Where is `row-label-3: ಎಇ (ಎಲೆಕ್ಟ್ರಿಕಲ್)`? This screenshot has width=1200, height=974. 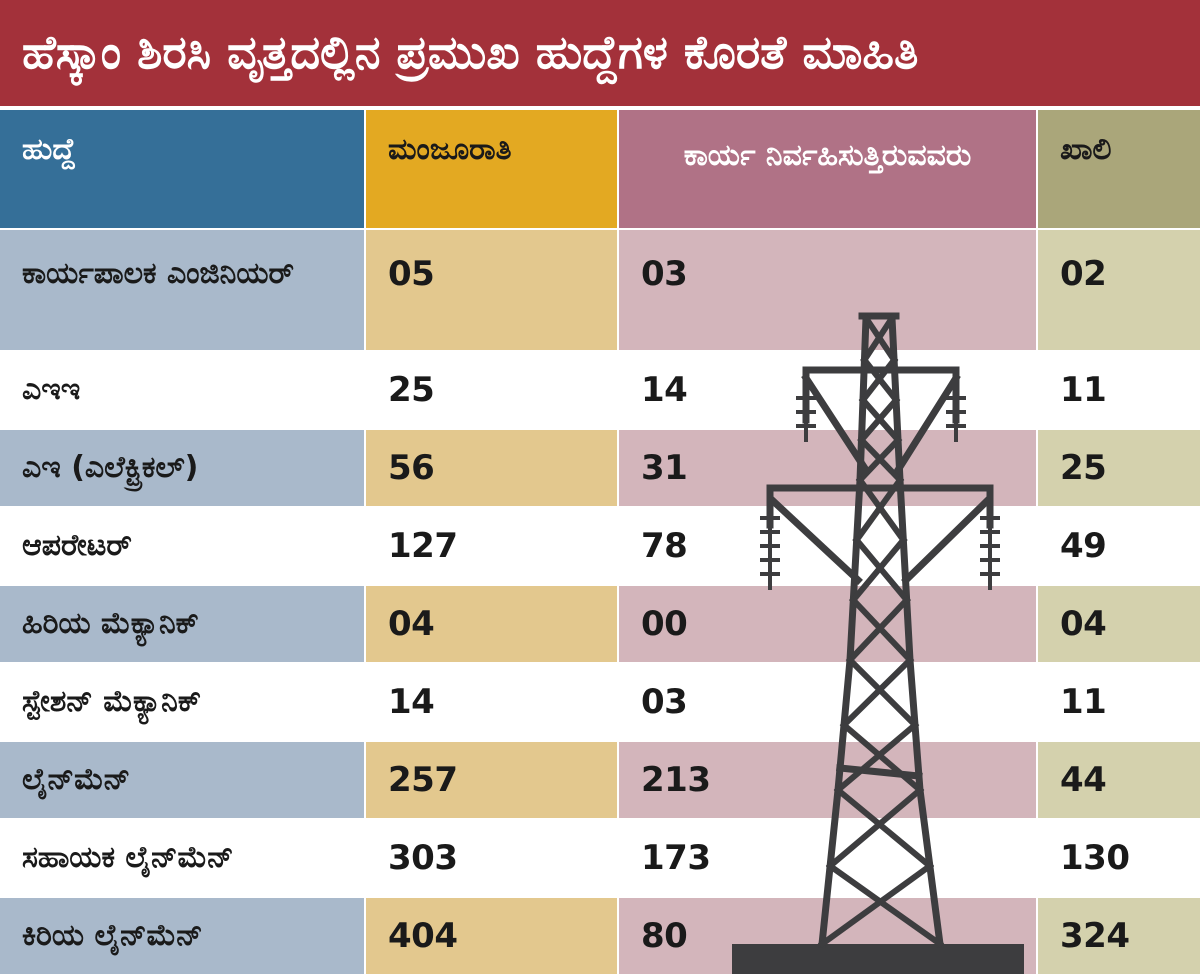 row-label-3: ಎಇ (ಎಲೆಕ್ಟ್ರಿಕಲ್) is located at coordinates (182, 468).